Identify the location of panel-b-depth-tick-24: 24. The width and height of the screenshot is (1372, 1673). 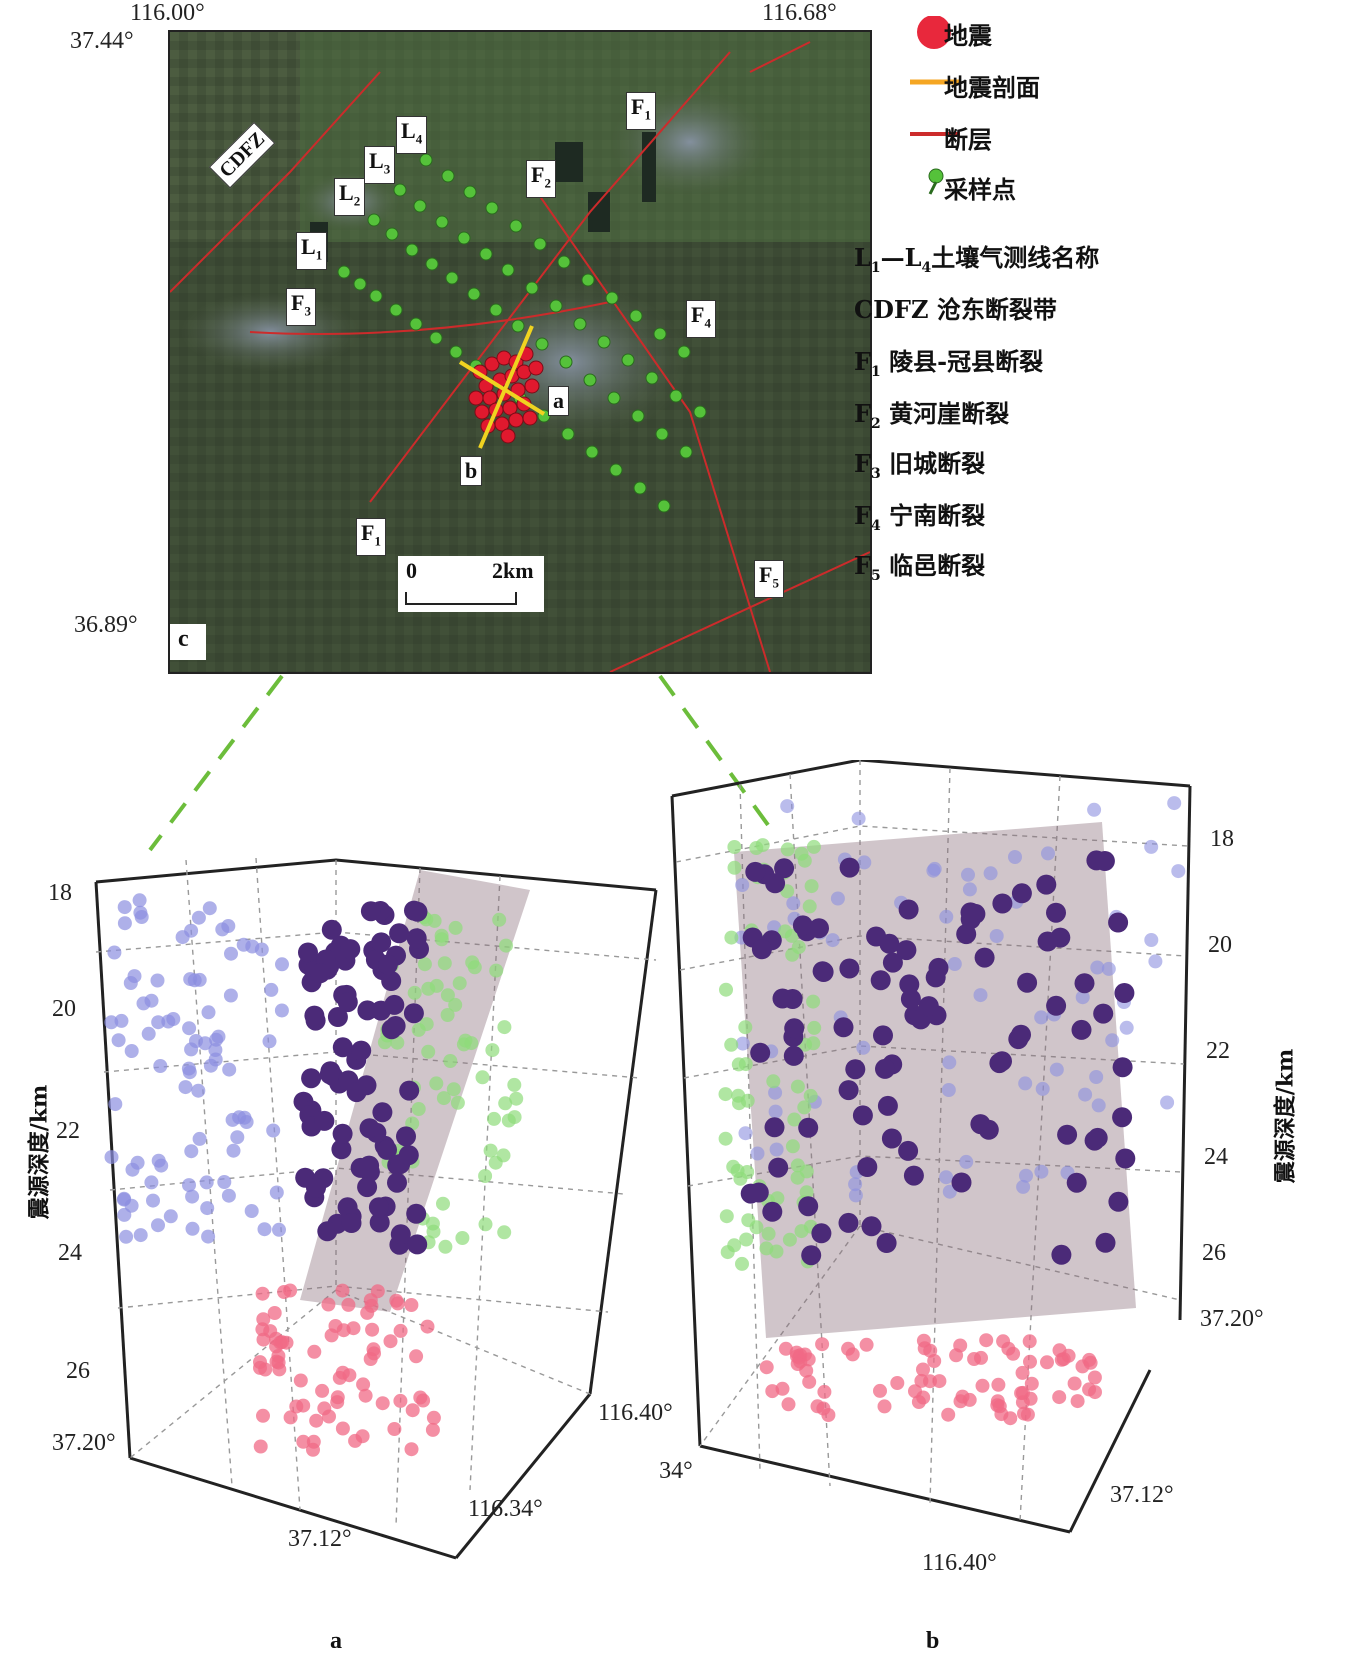
(1216, 1157).